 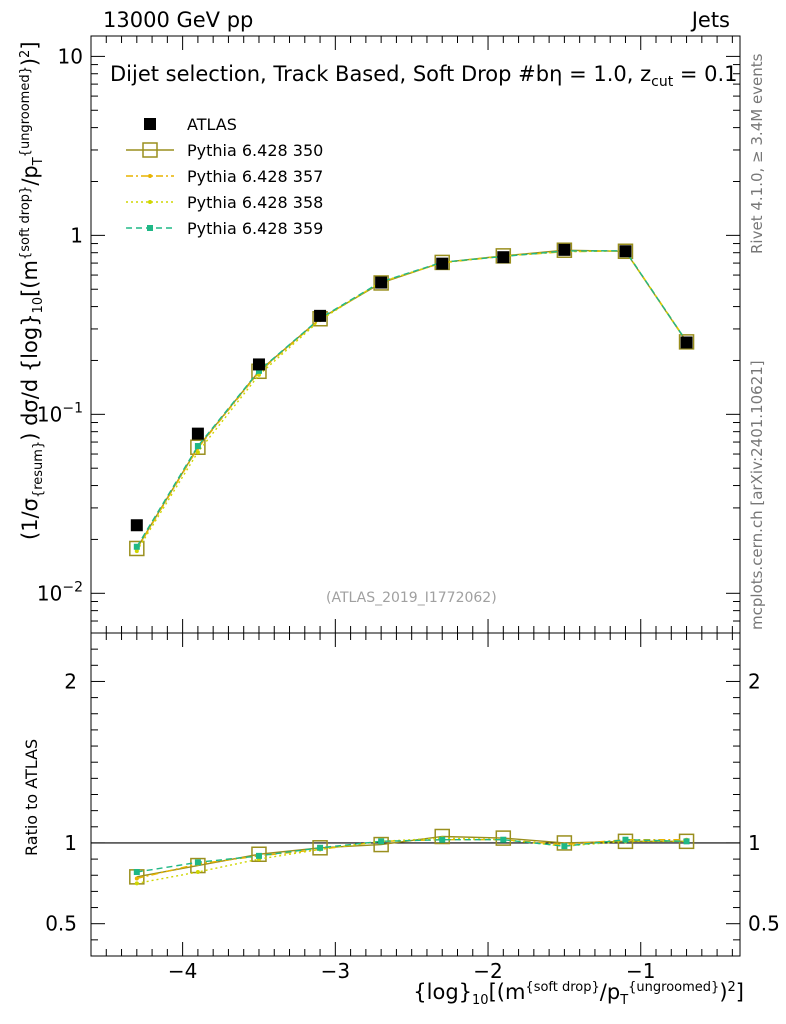 What do you see at coordinates (705, 74) in the screenshot?
I see `title-zcut-value: = 0.1` at bounding box center [705, 74].